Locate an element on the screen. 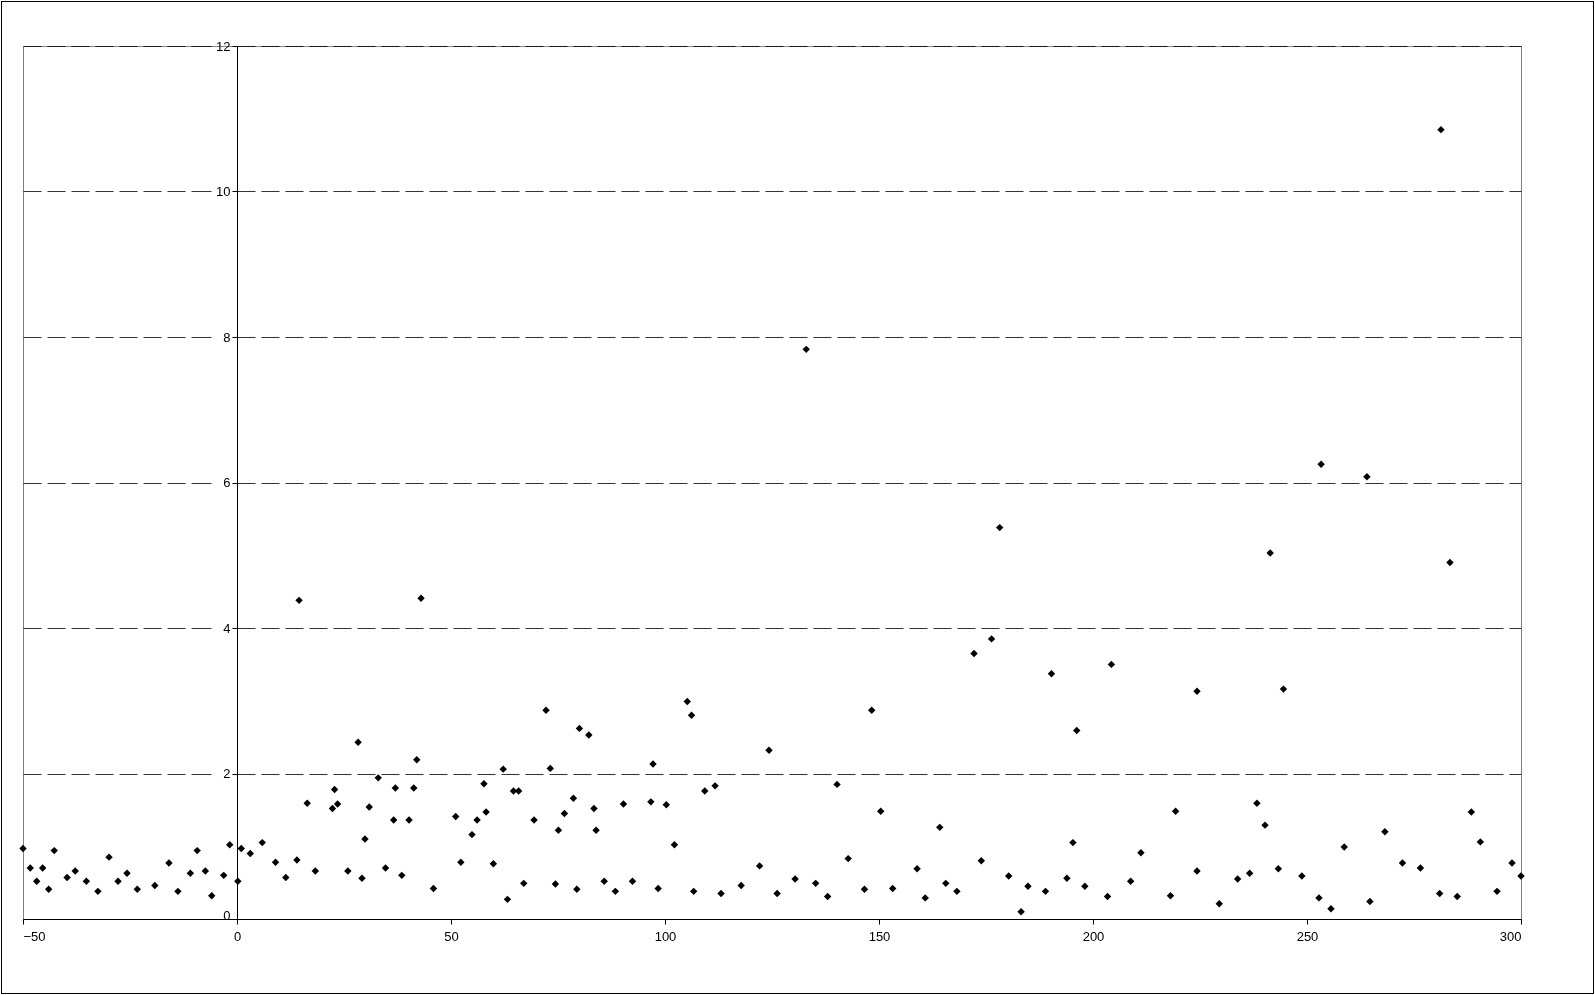 The height and width of the screenshot is (995, 1595). x-tick-label: −50 is located at coordinates (34, 936).